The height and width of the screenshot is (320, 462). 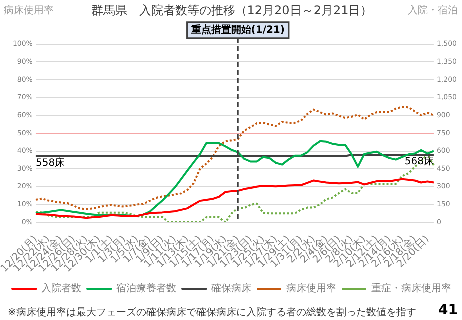 I want to click on y-axis-title: 病床使用率, so click(x=29, y=10).